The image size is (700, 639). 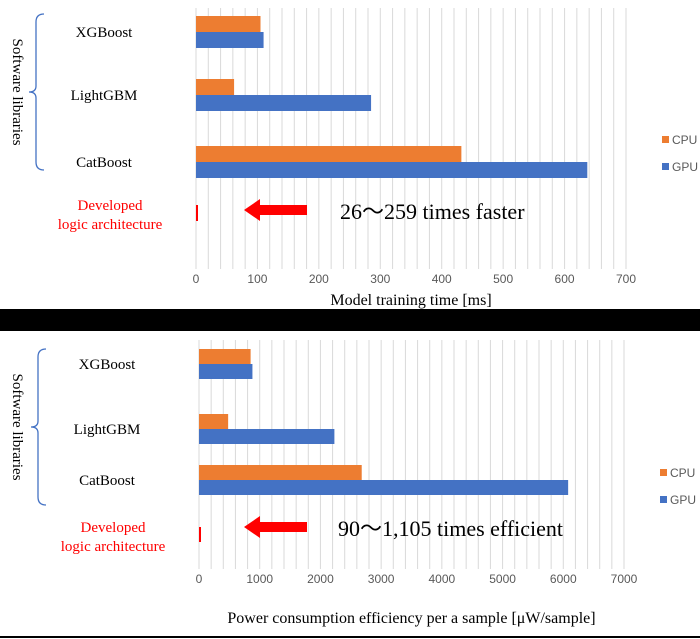 What do you see at coordinates (626, 279) in the screenshot?
I see `x-tick-label: 700` at bounding box center [626, 279].